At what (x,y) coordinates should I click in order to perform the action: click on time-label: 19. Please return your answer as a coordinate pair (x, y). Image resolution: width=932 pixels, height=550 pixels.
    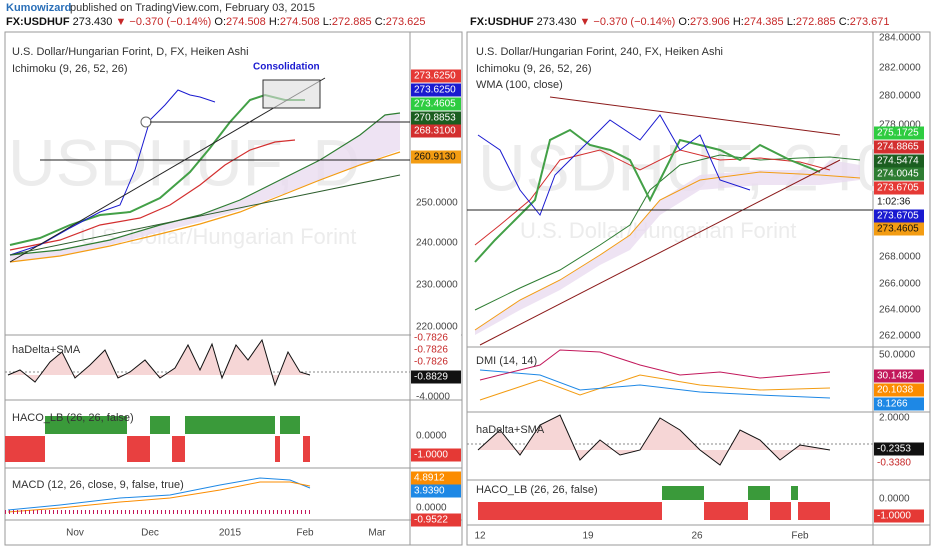
    Looking at the image, I should click on (588, 536).